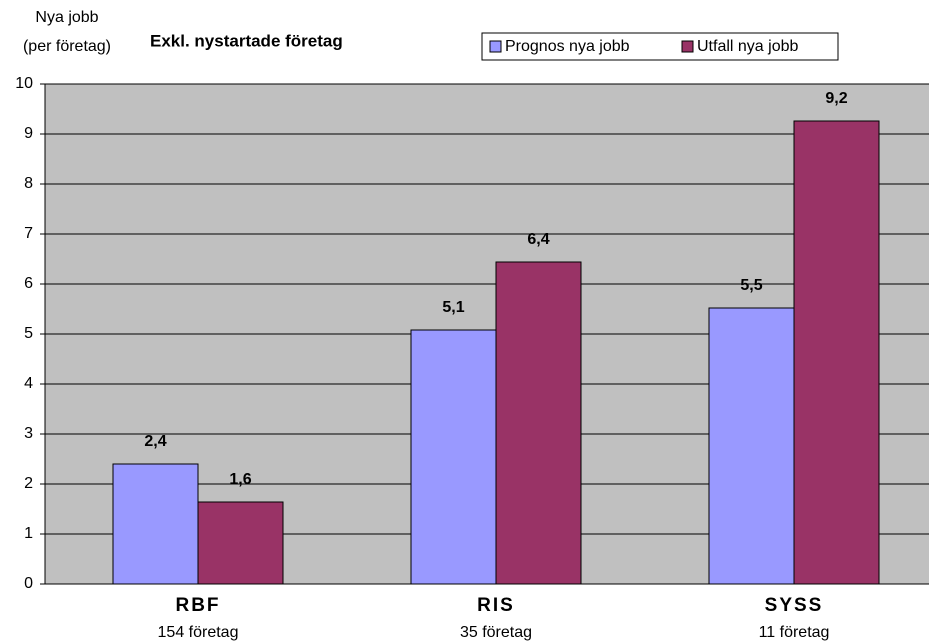  What do you see at coordinates (496, 632) in the screenshot?
I see `x-tick-sublabel: 35 företag` at bounding box center [496, 632].